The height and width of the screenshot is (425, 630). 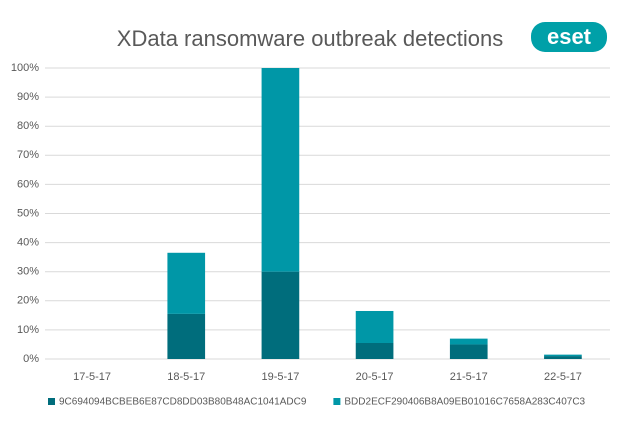 I want to click on chart-title: XData ransomware outbreak detections, so click(x=310, y=38).